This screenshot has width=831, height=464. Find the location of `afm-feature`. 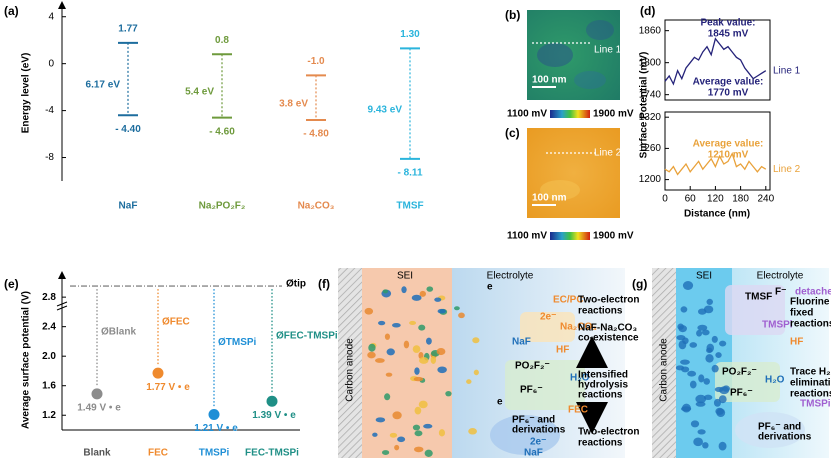

afm-feature is located at coordinates (590, 80).